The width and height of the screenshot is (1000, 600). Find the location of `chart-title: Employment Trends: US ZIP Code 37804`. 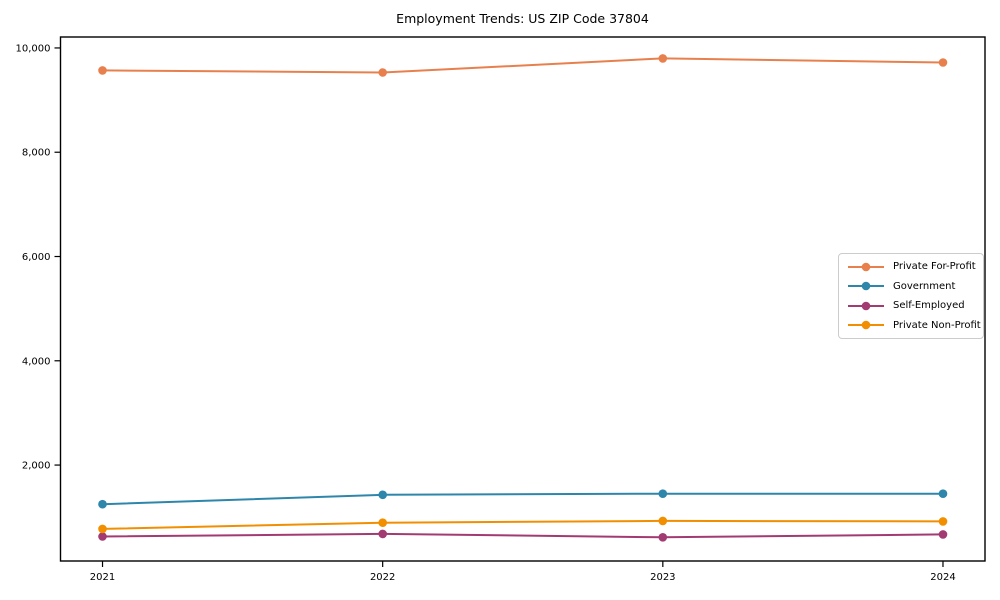

chart-title: Employment Trends: US ZIP Code 37804 is located at coordinates (522, 18).